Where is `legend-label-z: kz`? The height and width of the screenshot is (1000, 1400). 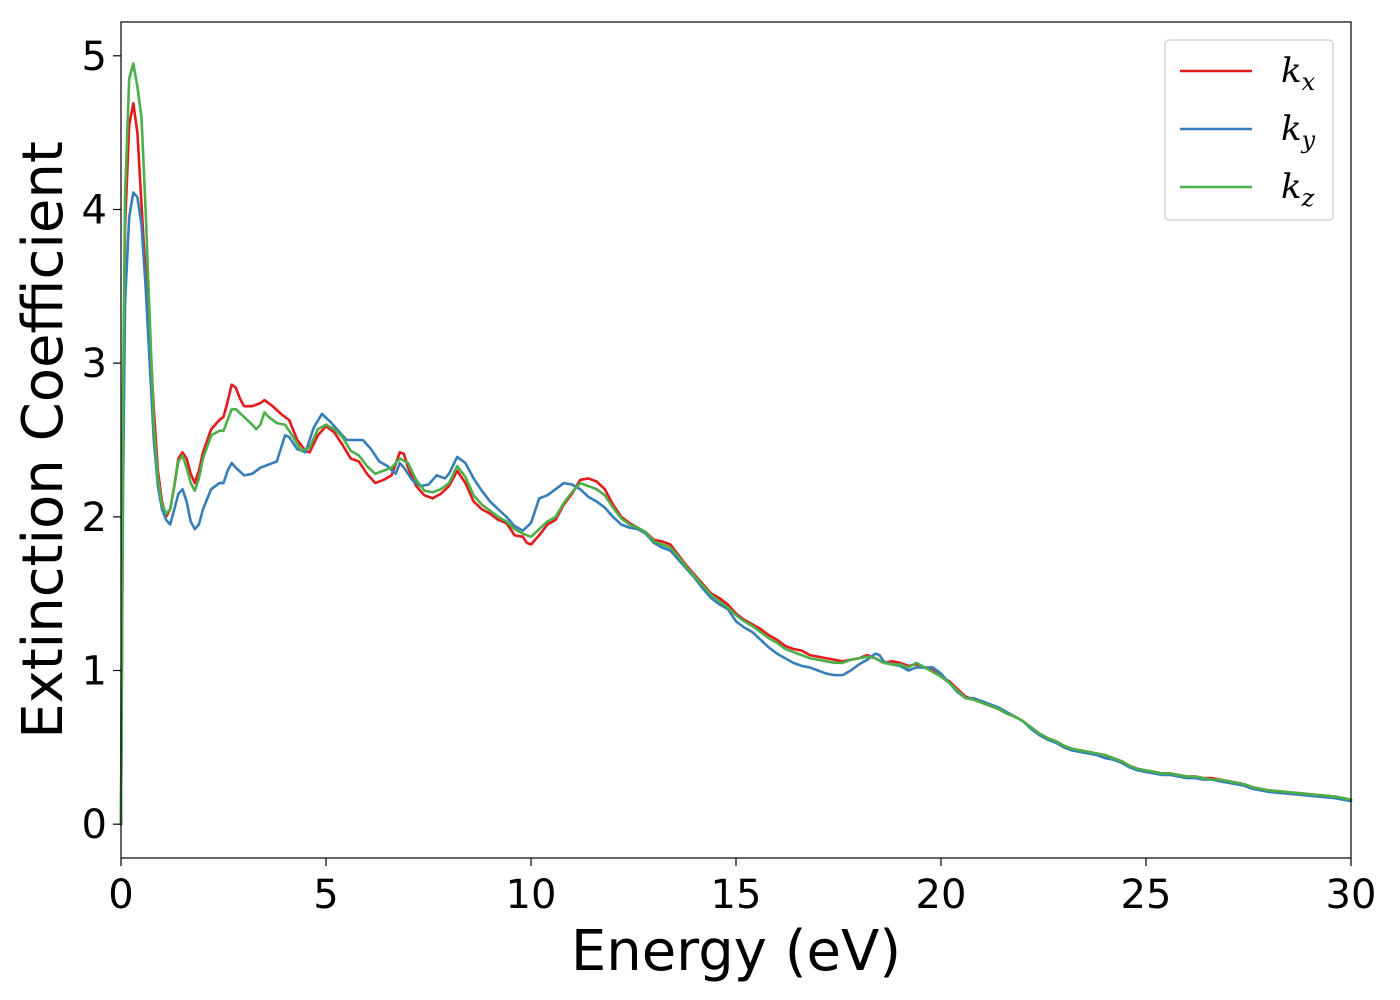 legend-label-z: kz is located at coordinates (1298, 189).